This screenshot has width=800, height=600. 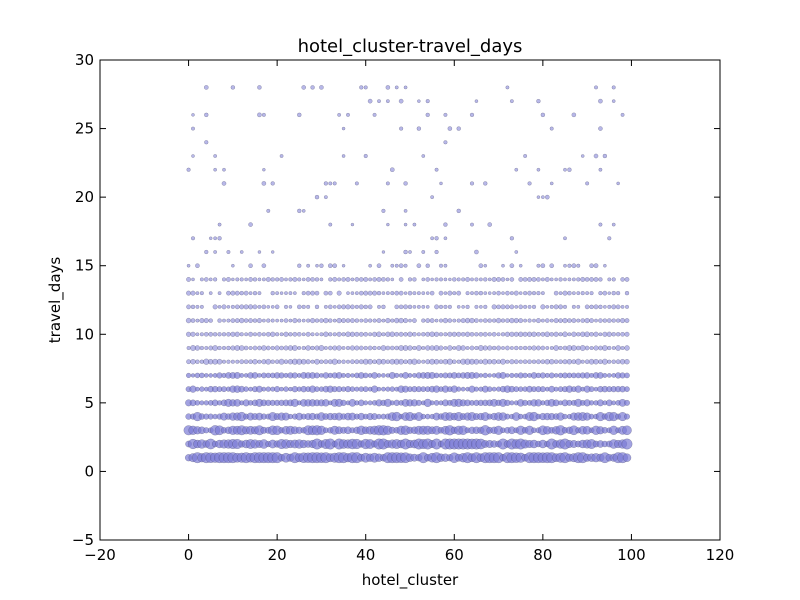 What do you see at coordinates (410, 580) in the screenshot?
I see `x-axis-label: hotel_cluster` at bounding box center [410, 580].